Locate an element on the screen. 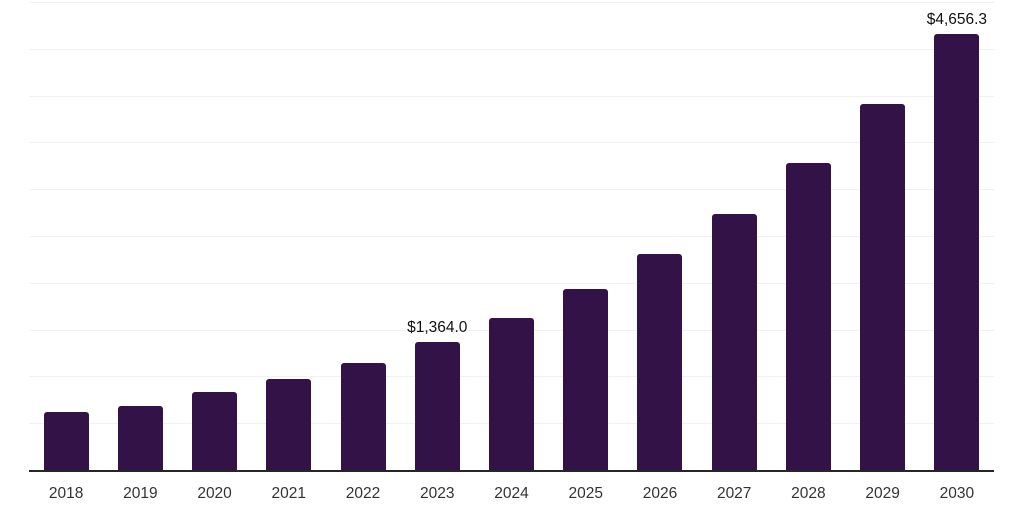  bar-2021 is located at coordinates (289, 424).